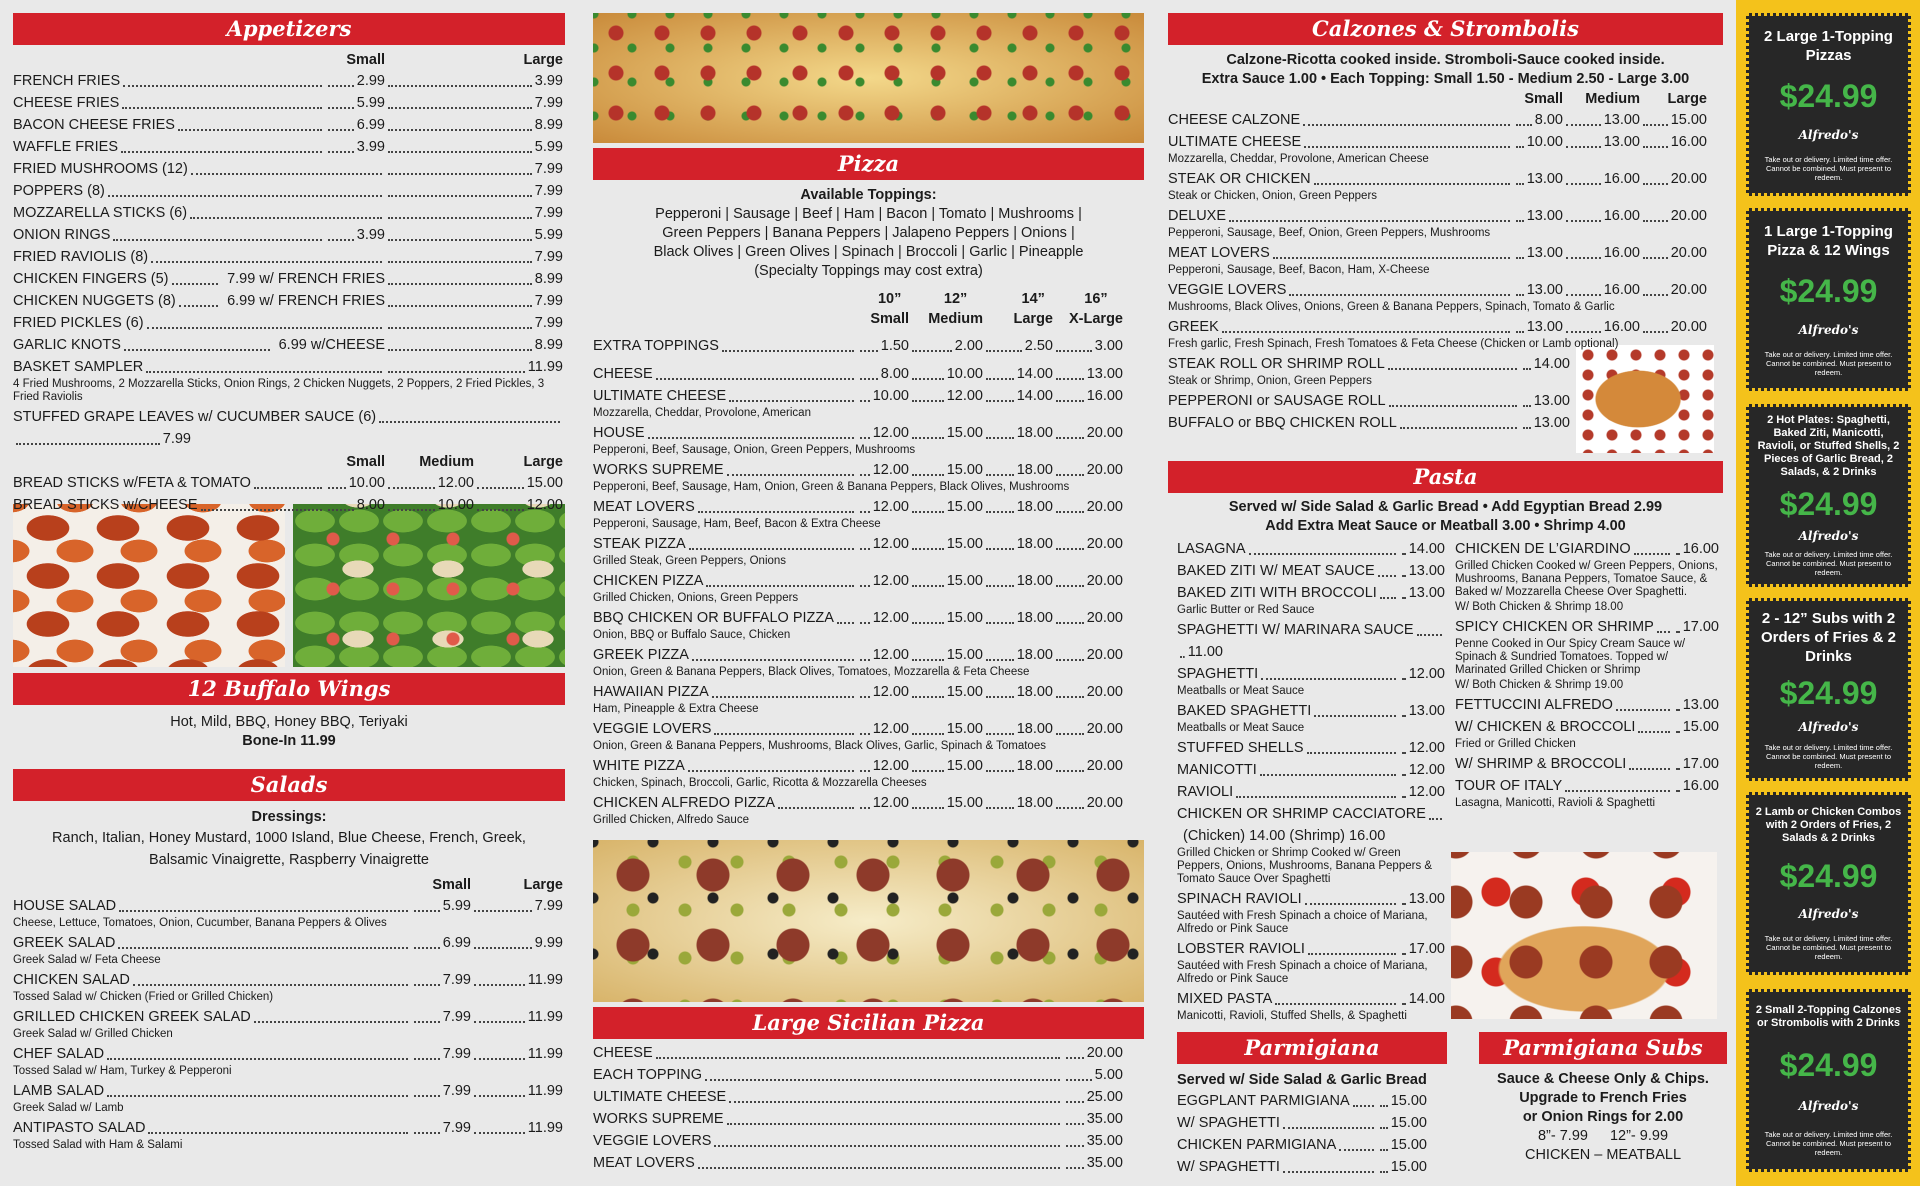  Describe the element at coordinates (288, 191) in the screenshot. I see `item-row: POPPERS (8) 7.99` at that location.